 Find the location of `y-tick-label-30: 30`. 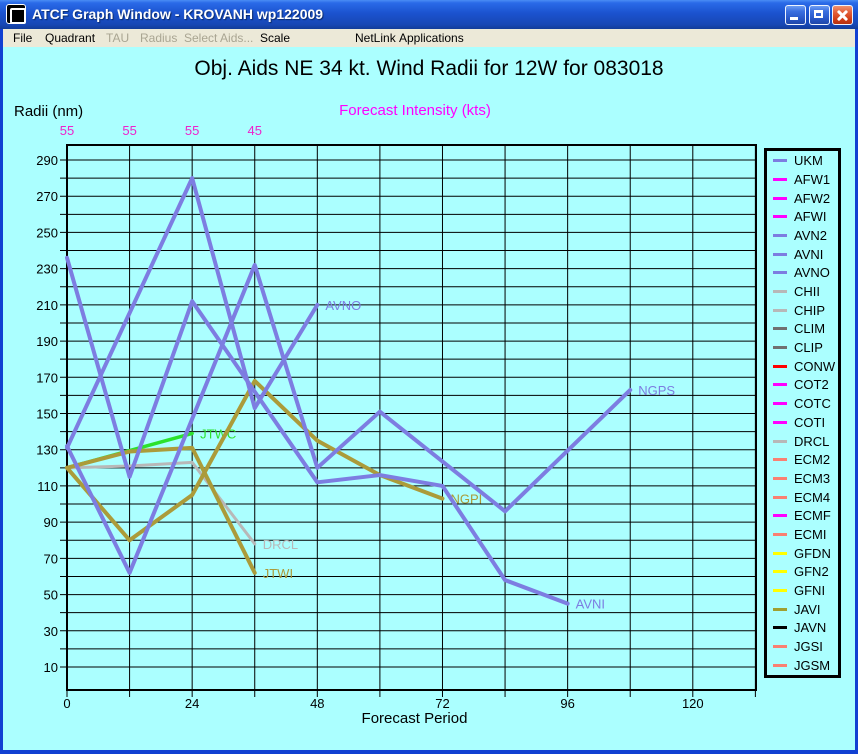

y-tick-label-30: 30 is located at coordinates (51, 631).